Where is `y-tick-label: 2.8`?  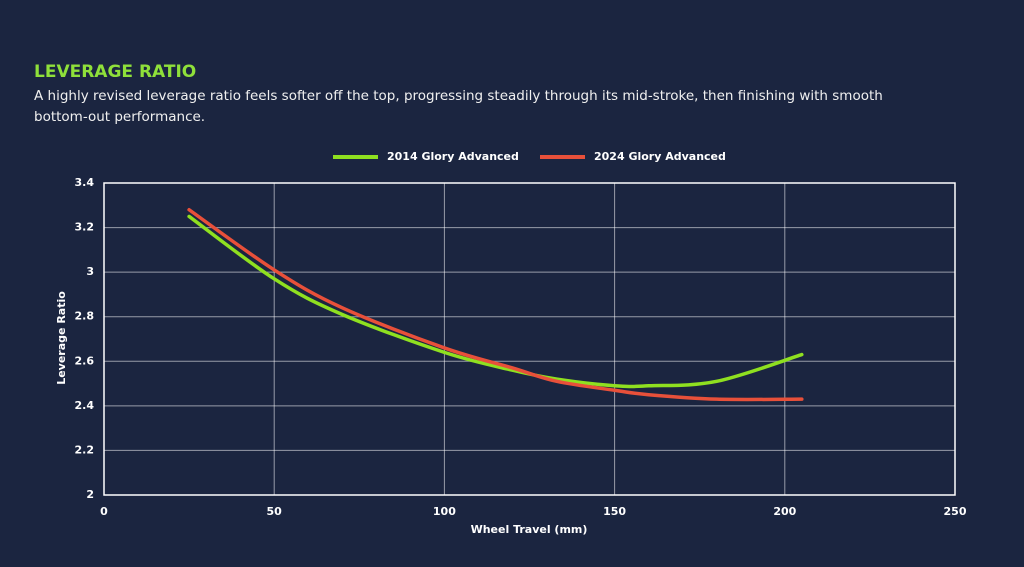
y-tick-label: 2.8 is located at coordinates (85, 316).